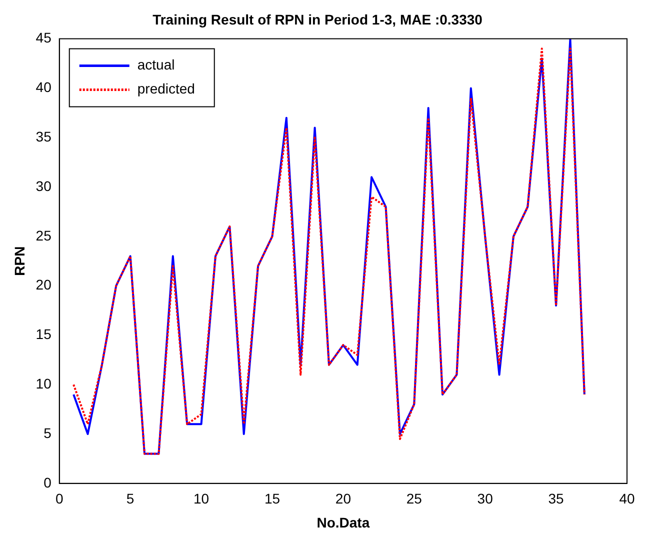 The image size is (649, 544). I want to click on y-tick-label: 10, so click(44, 383).